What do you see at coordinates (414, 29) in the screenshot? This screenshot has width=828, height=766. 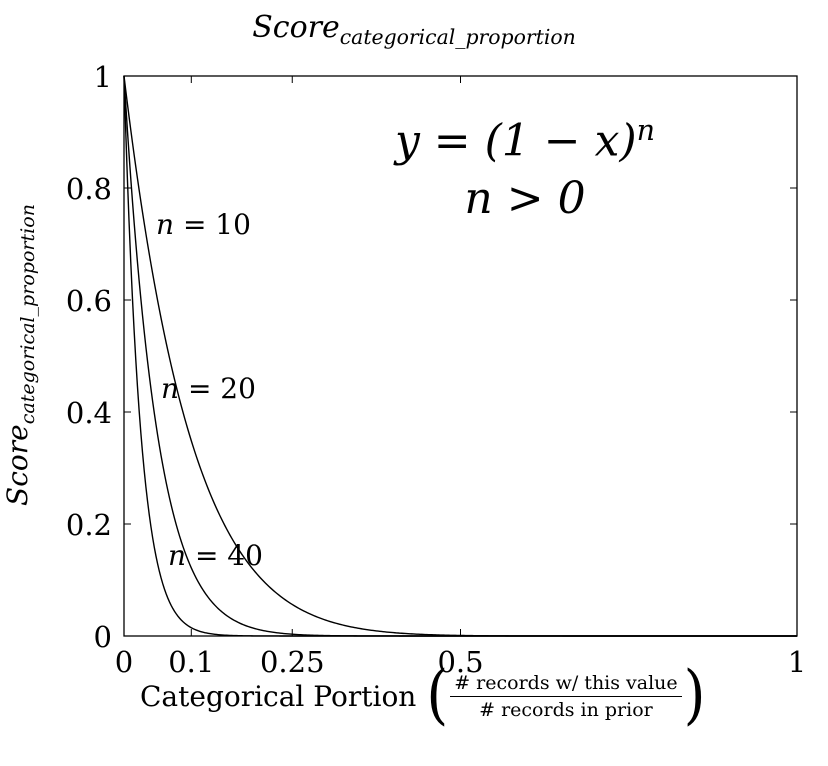 I see `chart-title: Scorecategorical_proportion` at bounding box center [414, 29].